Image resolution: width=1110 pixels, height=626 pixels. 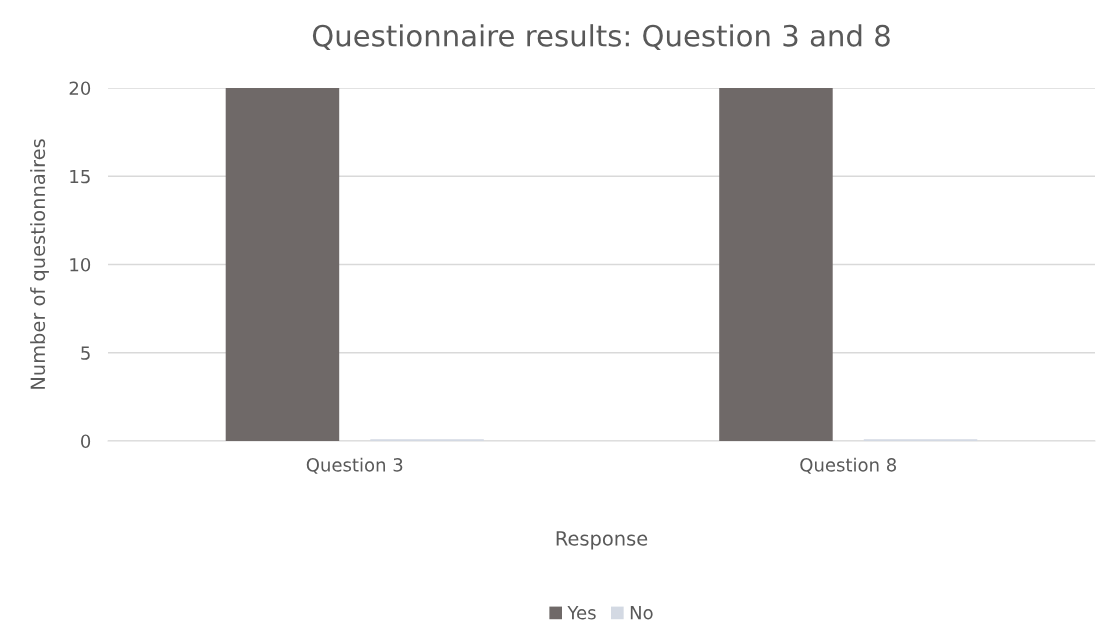 What do you see at coordinates (641, 613) in the screenshot?
I see `legend-label: No` at bounding box center [641, 613].